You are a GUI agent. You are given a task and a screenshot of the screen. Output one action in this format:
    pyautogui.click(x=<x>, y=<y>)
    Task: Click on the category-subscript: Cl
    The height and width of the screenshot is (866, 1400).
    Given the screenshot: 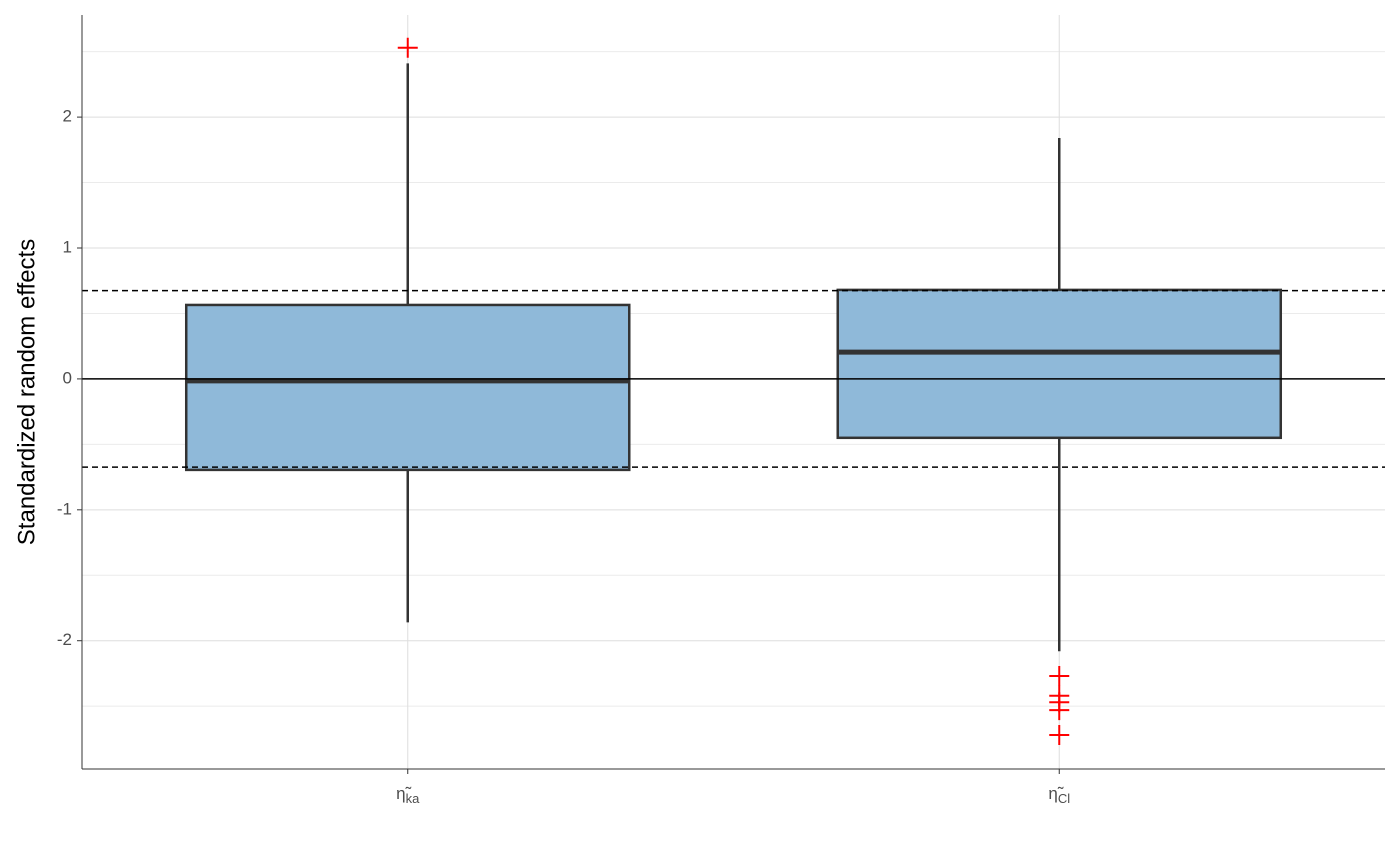 What is the action you would take?
    pyautogui.click(x=1064, y=798)
    